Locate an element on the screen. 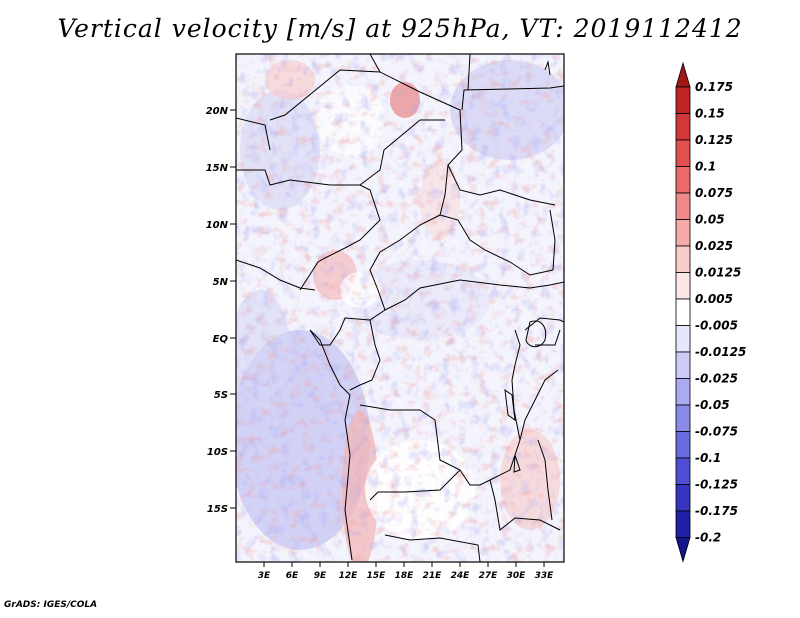  latitude-axis: 20N 15N 10N 5N EQ 5S 10S 15S is located at coordinates (221, 310).